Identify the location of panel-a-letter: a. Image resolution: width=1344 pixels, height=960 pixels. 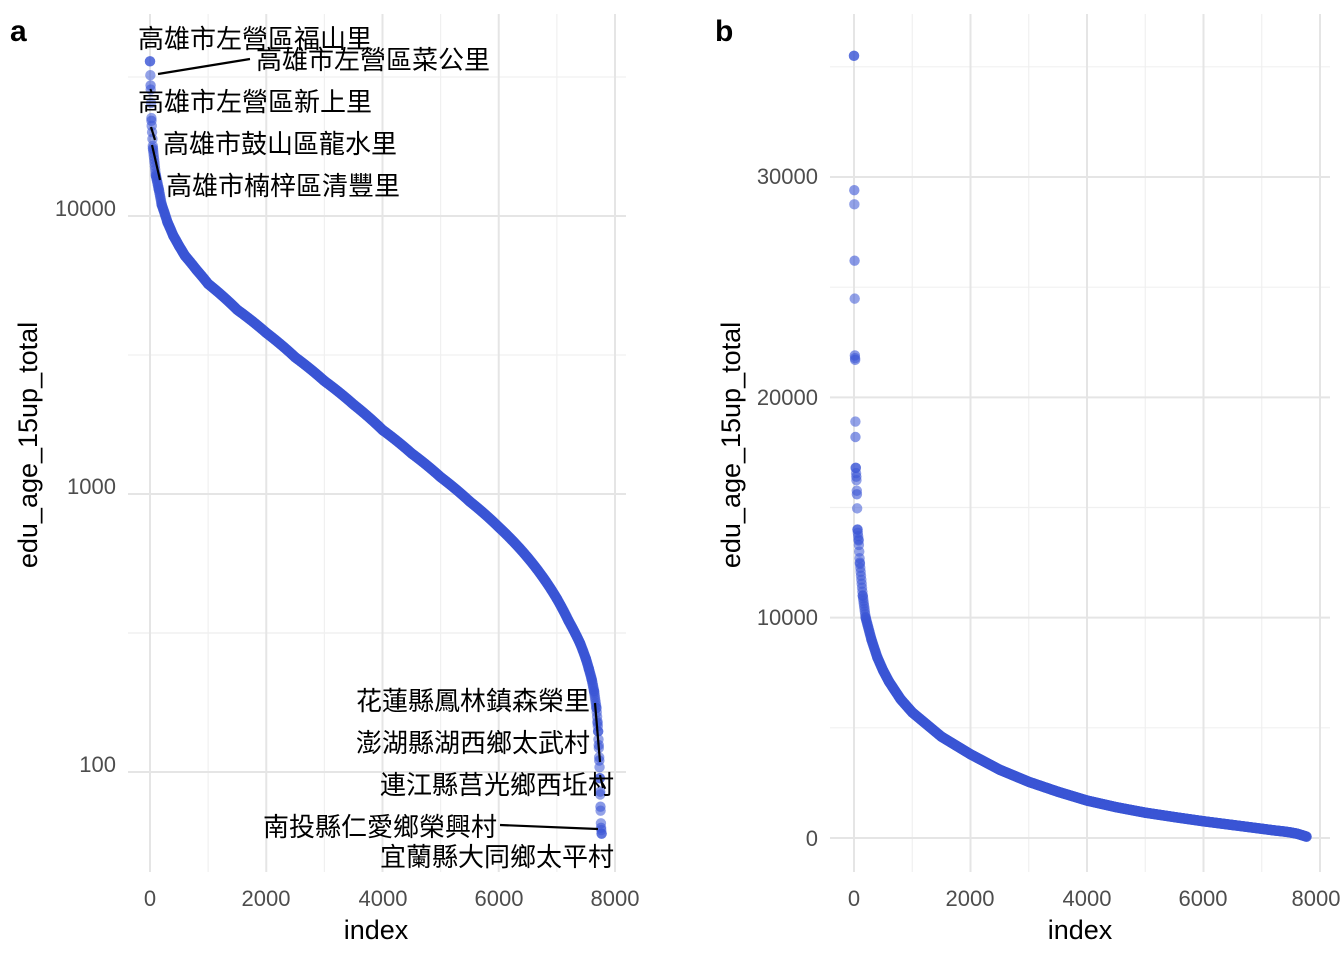
(18, 31).